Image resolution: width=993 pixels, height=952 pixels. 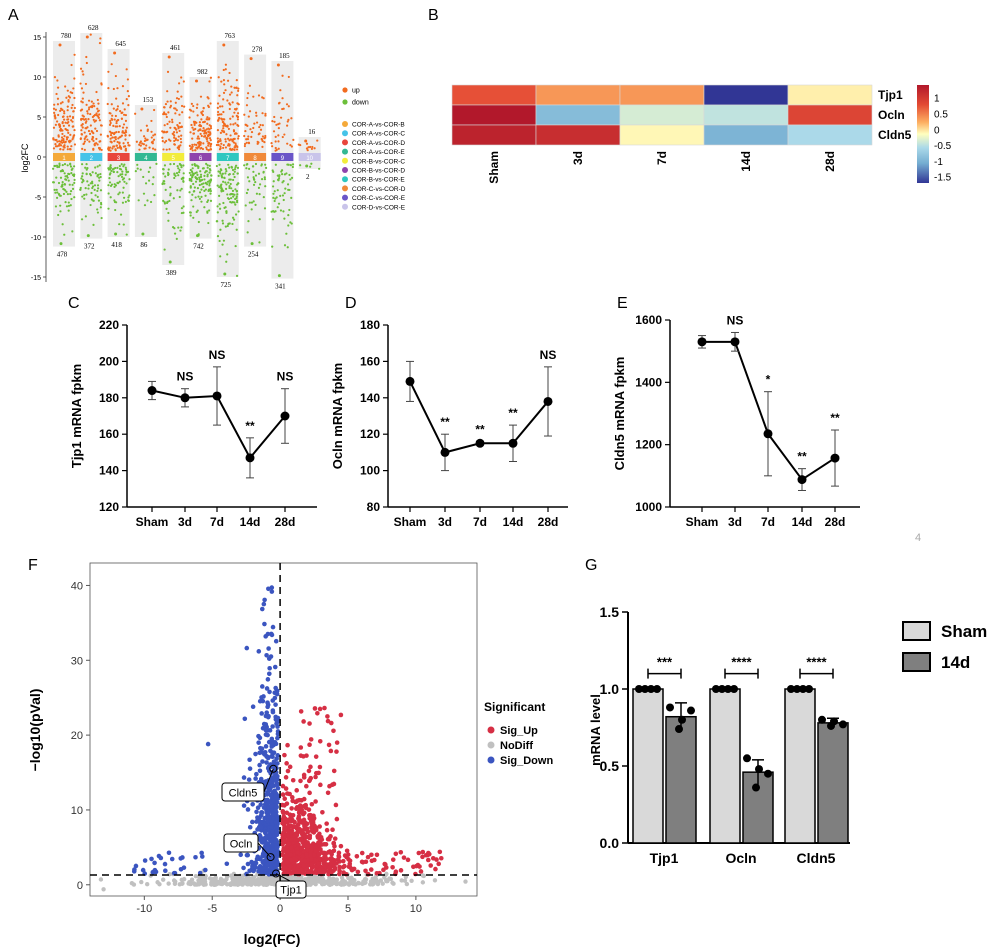 I want to click on volcano-legend-label: NoDiff, so click(x=516, y=746).